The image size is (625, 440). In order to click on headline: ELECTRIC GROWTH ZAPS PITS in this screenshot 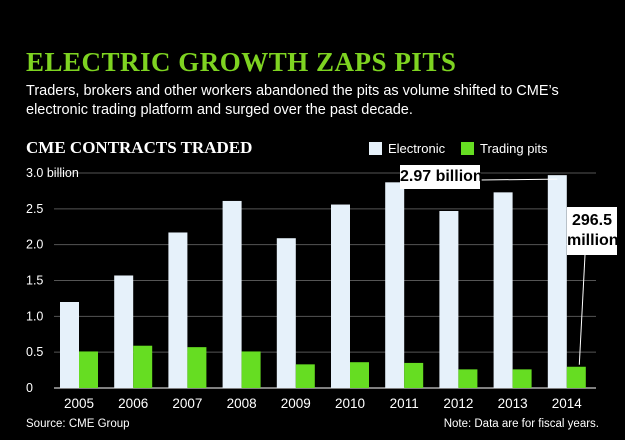, I will do `click(241, 62)`.